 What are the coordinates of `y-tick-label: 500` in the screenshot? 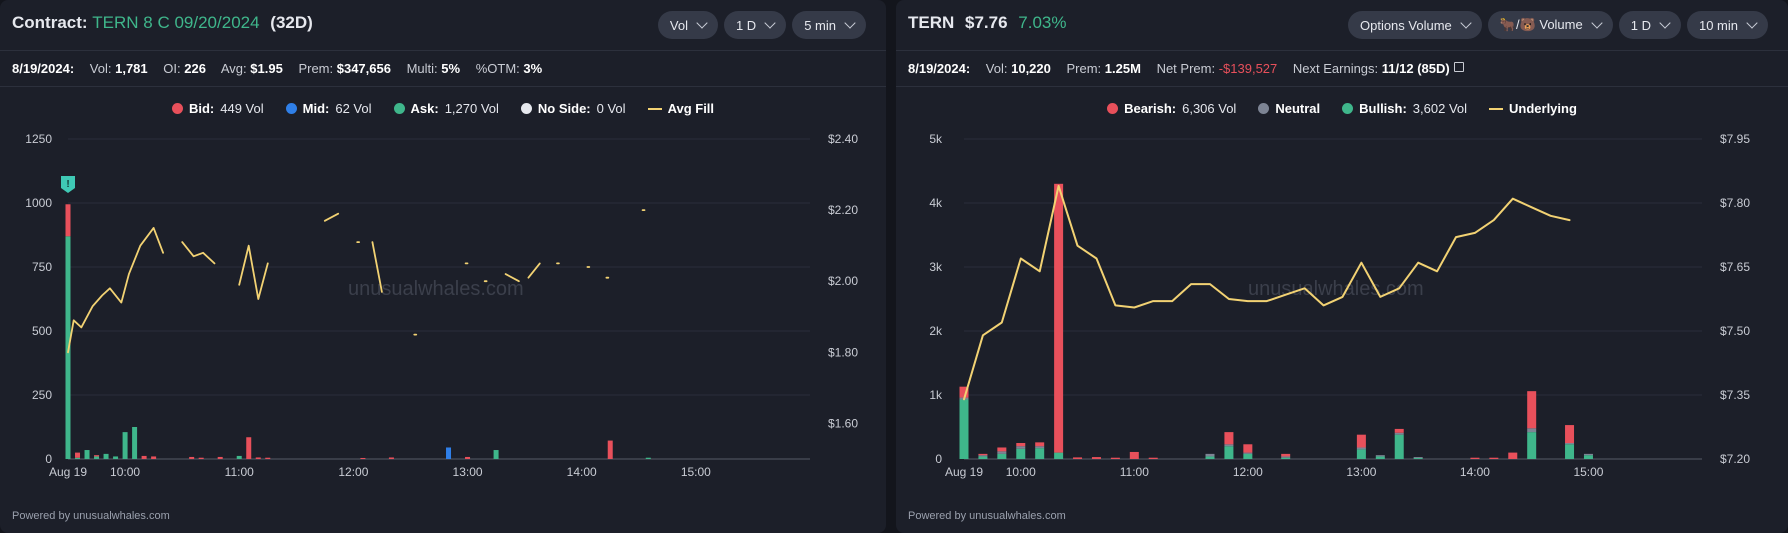 It's located at (42, 331).